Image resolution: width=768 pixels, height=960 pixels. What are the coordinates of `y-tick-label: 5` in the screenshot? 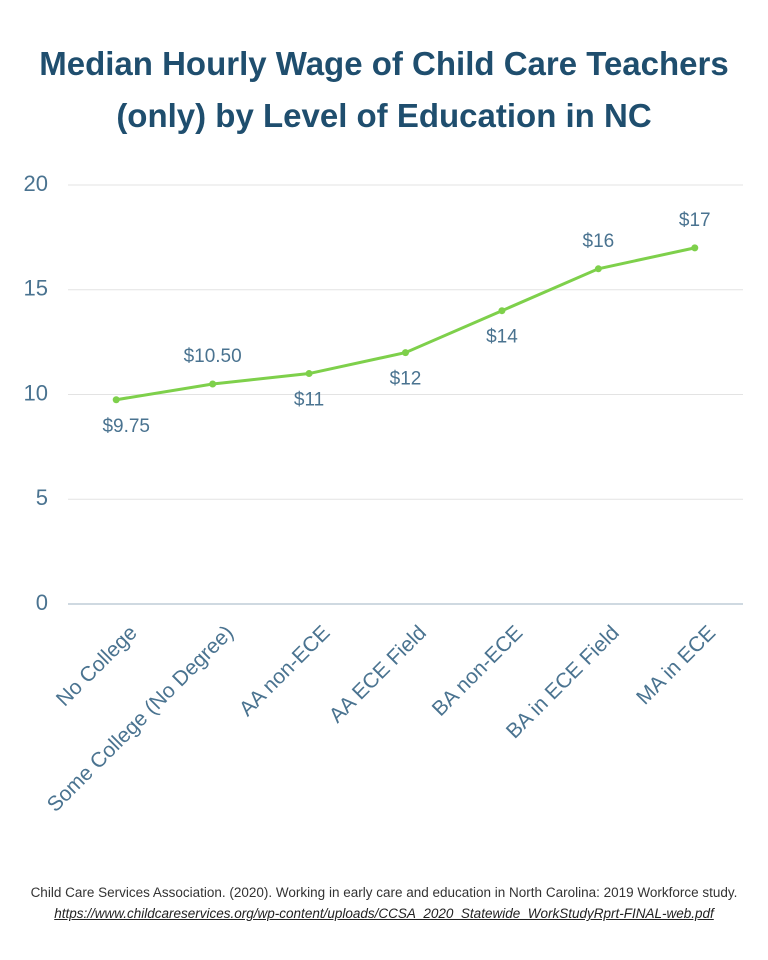 It's located at (42, 497).